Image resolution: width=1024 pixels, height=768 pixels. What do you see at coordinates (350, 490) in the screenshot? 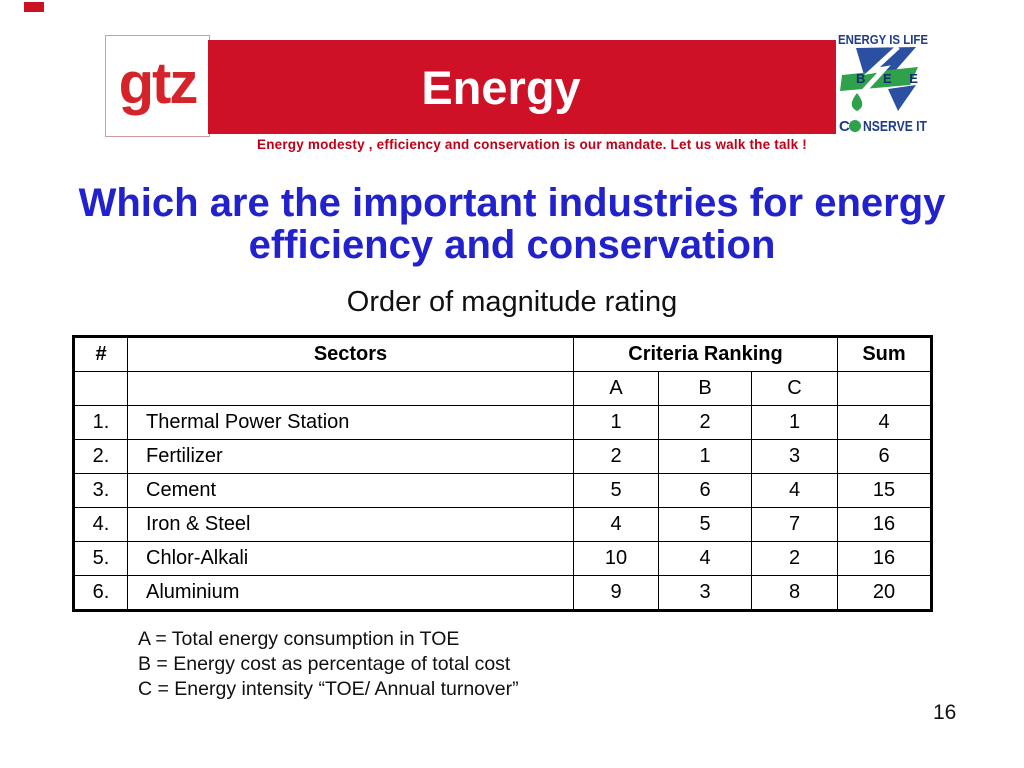
I see `row-sector: Cement` at bounding box center [350, 490].